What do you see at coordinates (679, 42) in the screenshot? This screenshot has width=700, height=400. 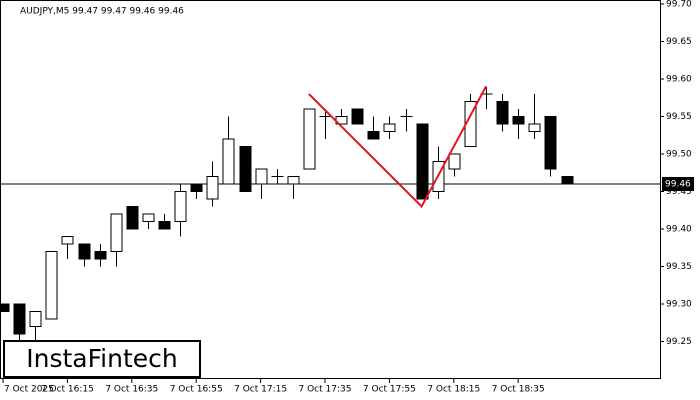 I see `y-tick-label: 99.65` at bounding box center [679, 42].